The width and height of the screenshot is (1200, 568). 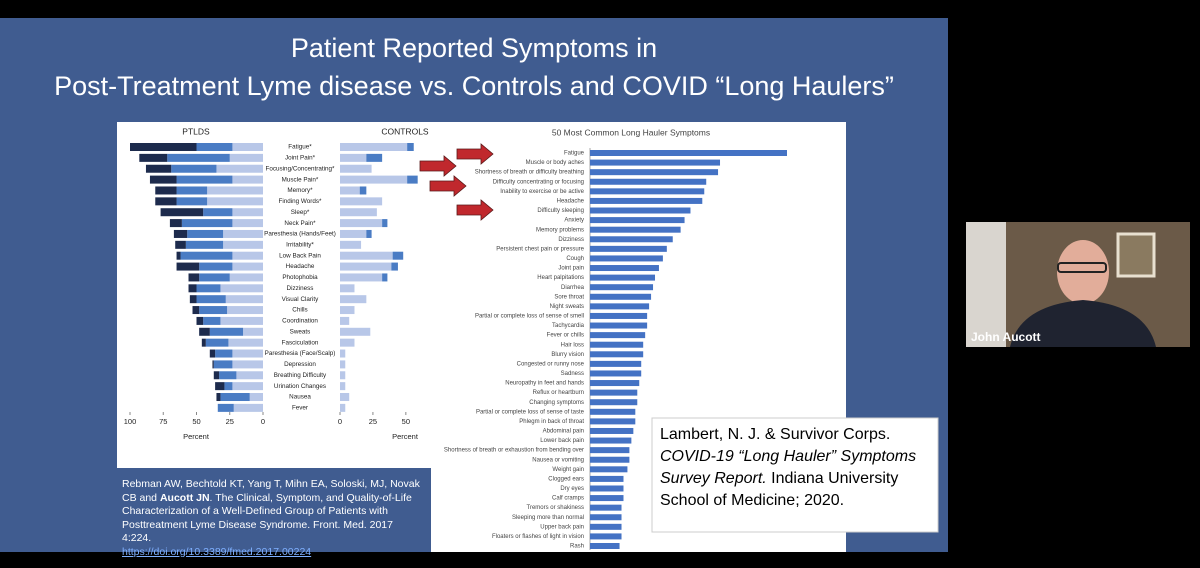 What do you see at coordinates (538, 537) in the screenshot?
I see `category-label: Floaters or flashes of light in vision` at bounding box center [538, 537].